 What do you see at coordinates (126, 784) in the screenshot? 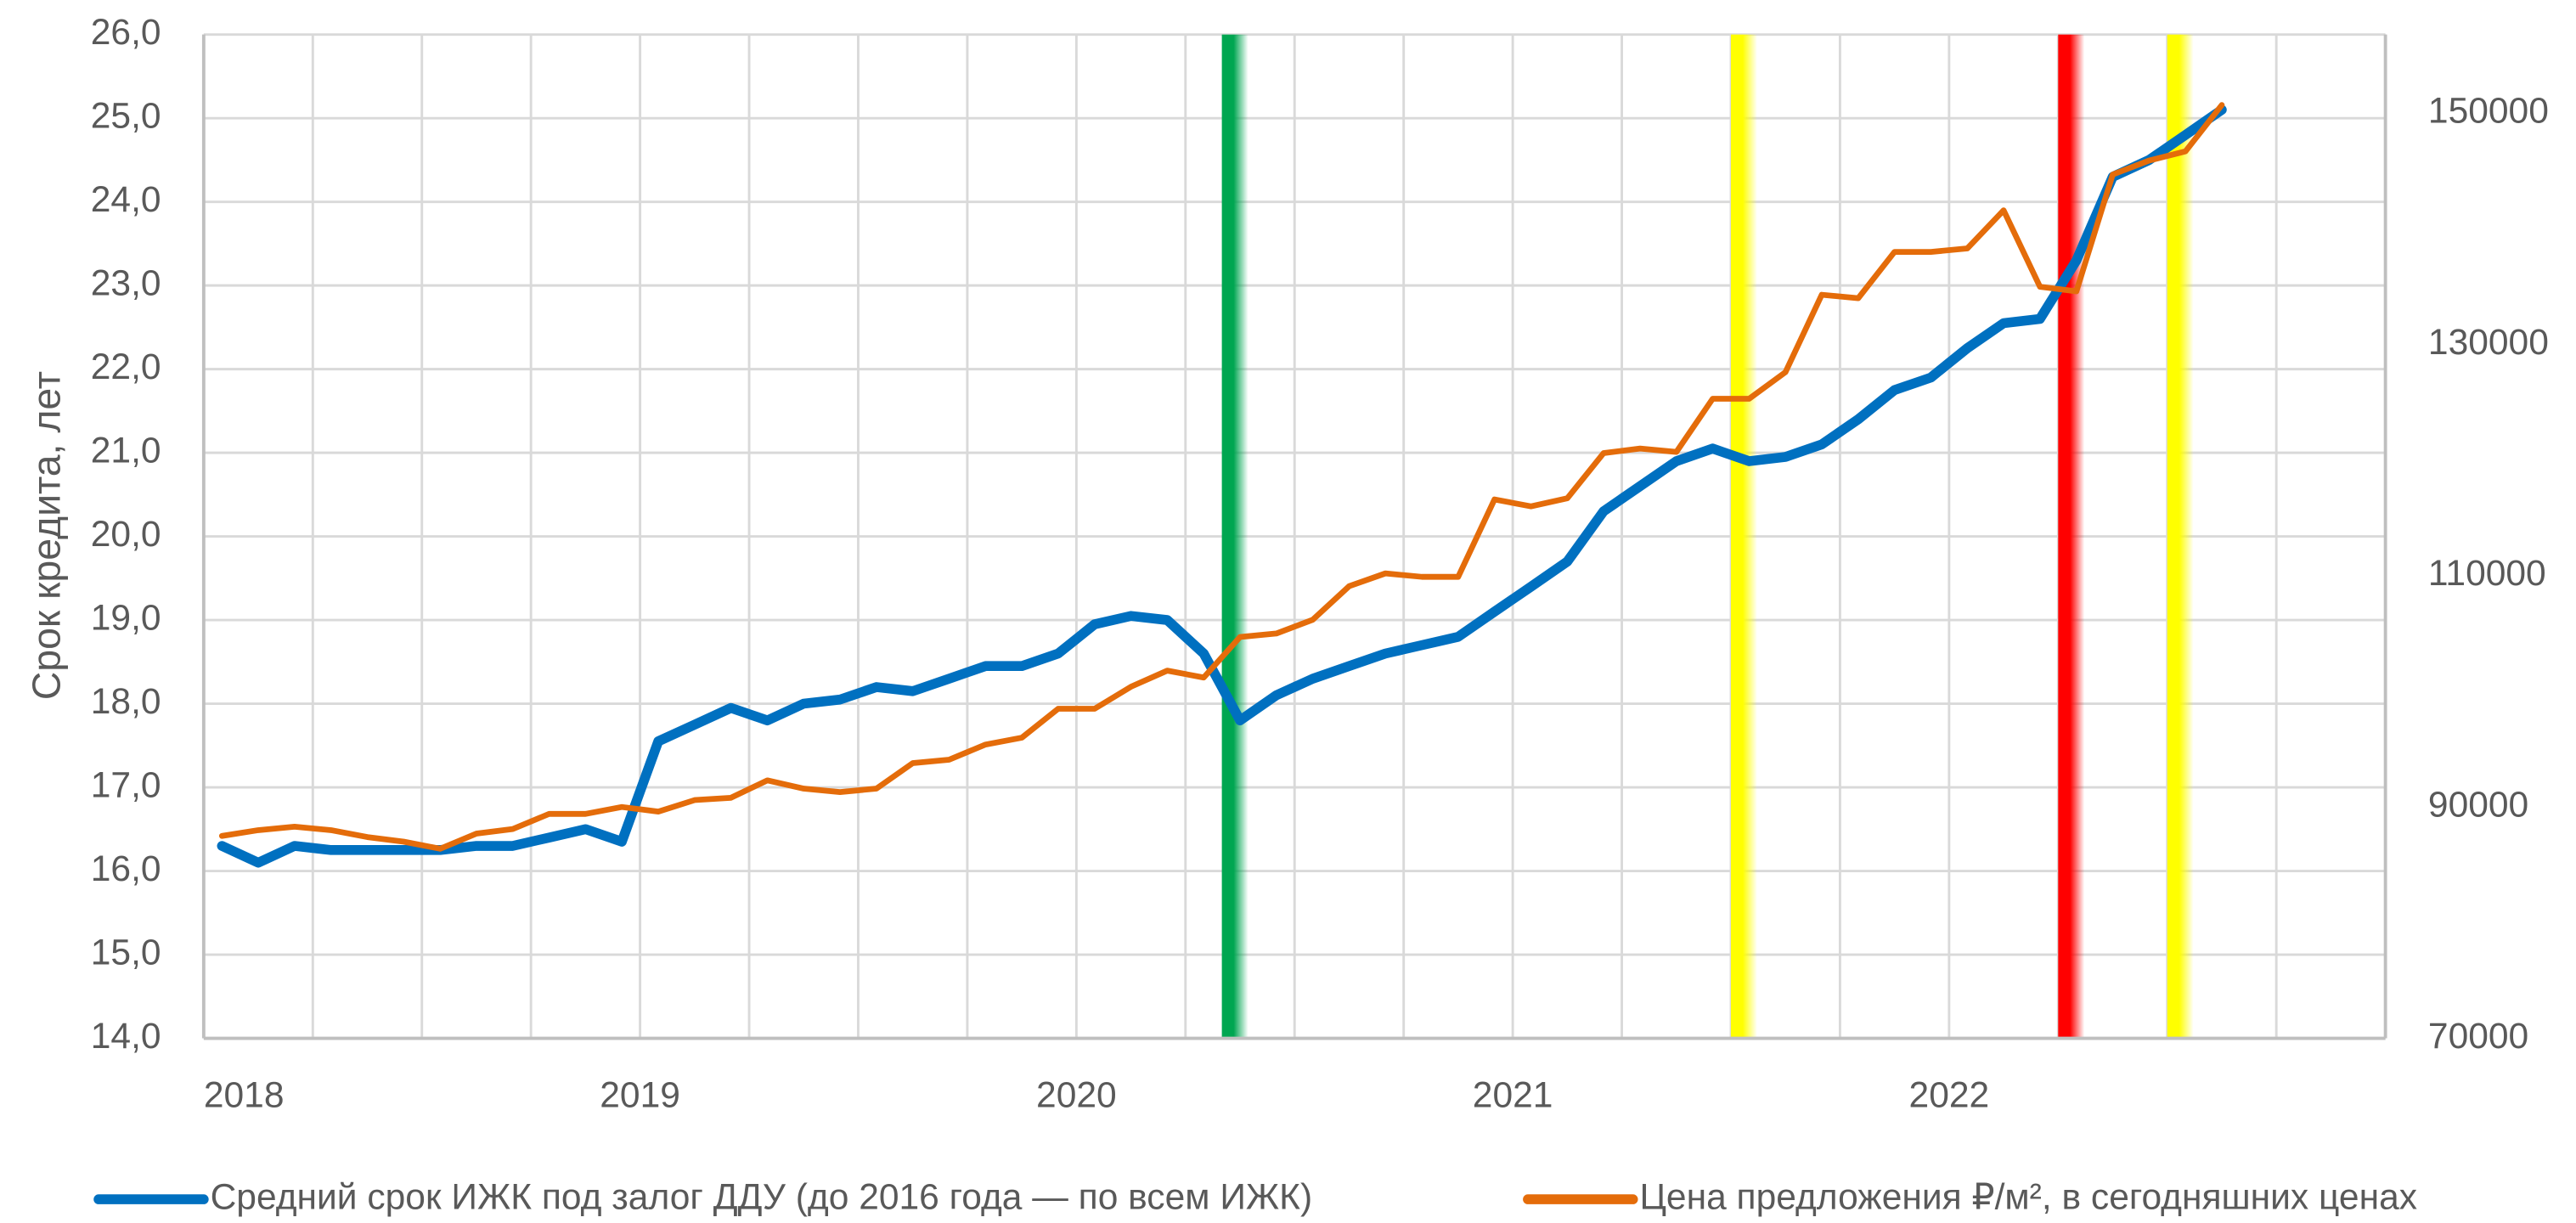
I see `y-tick-label: 17,0` at bounding box center [126, 784].